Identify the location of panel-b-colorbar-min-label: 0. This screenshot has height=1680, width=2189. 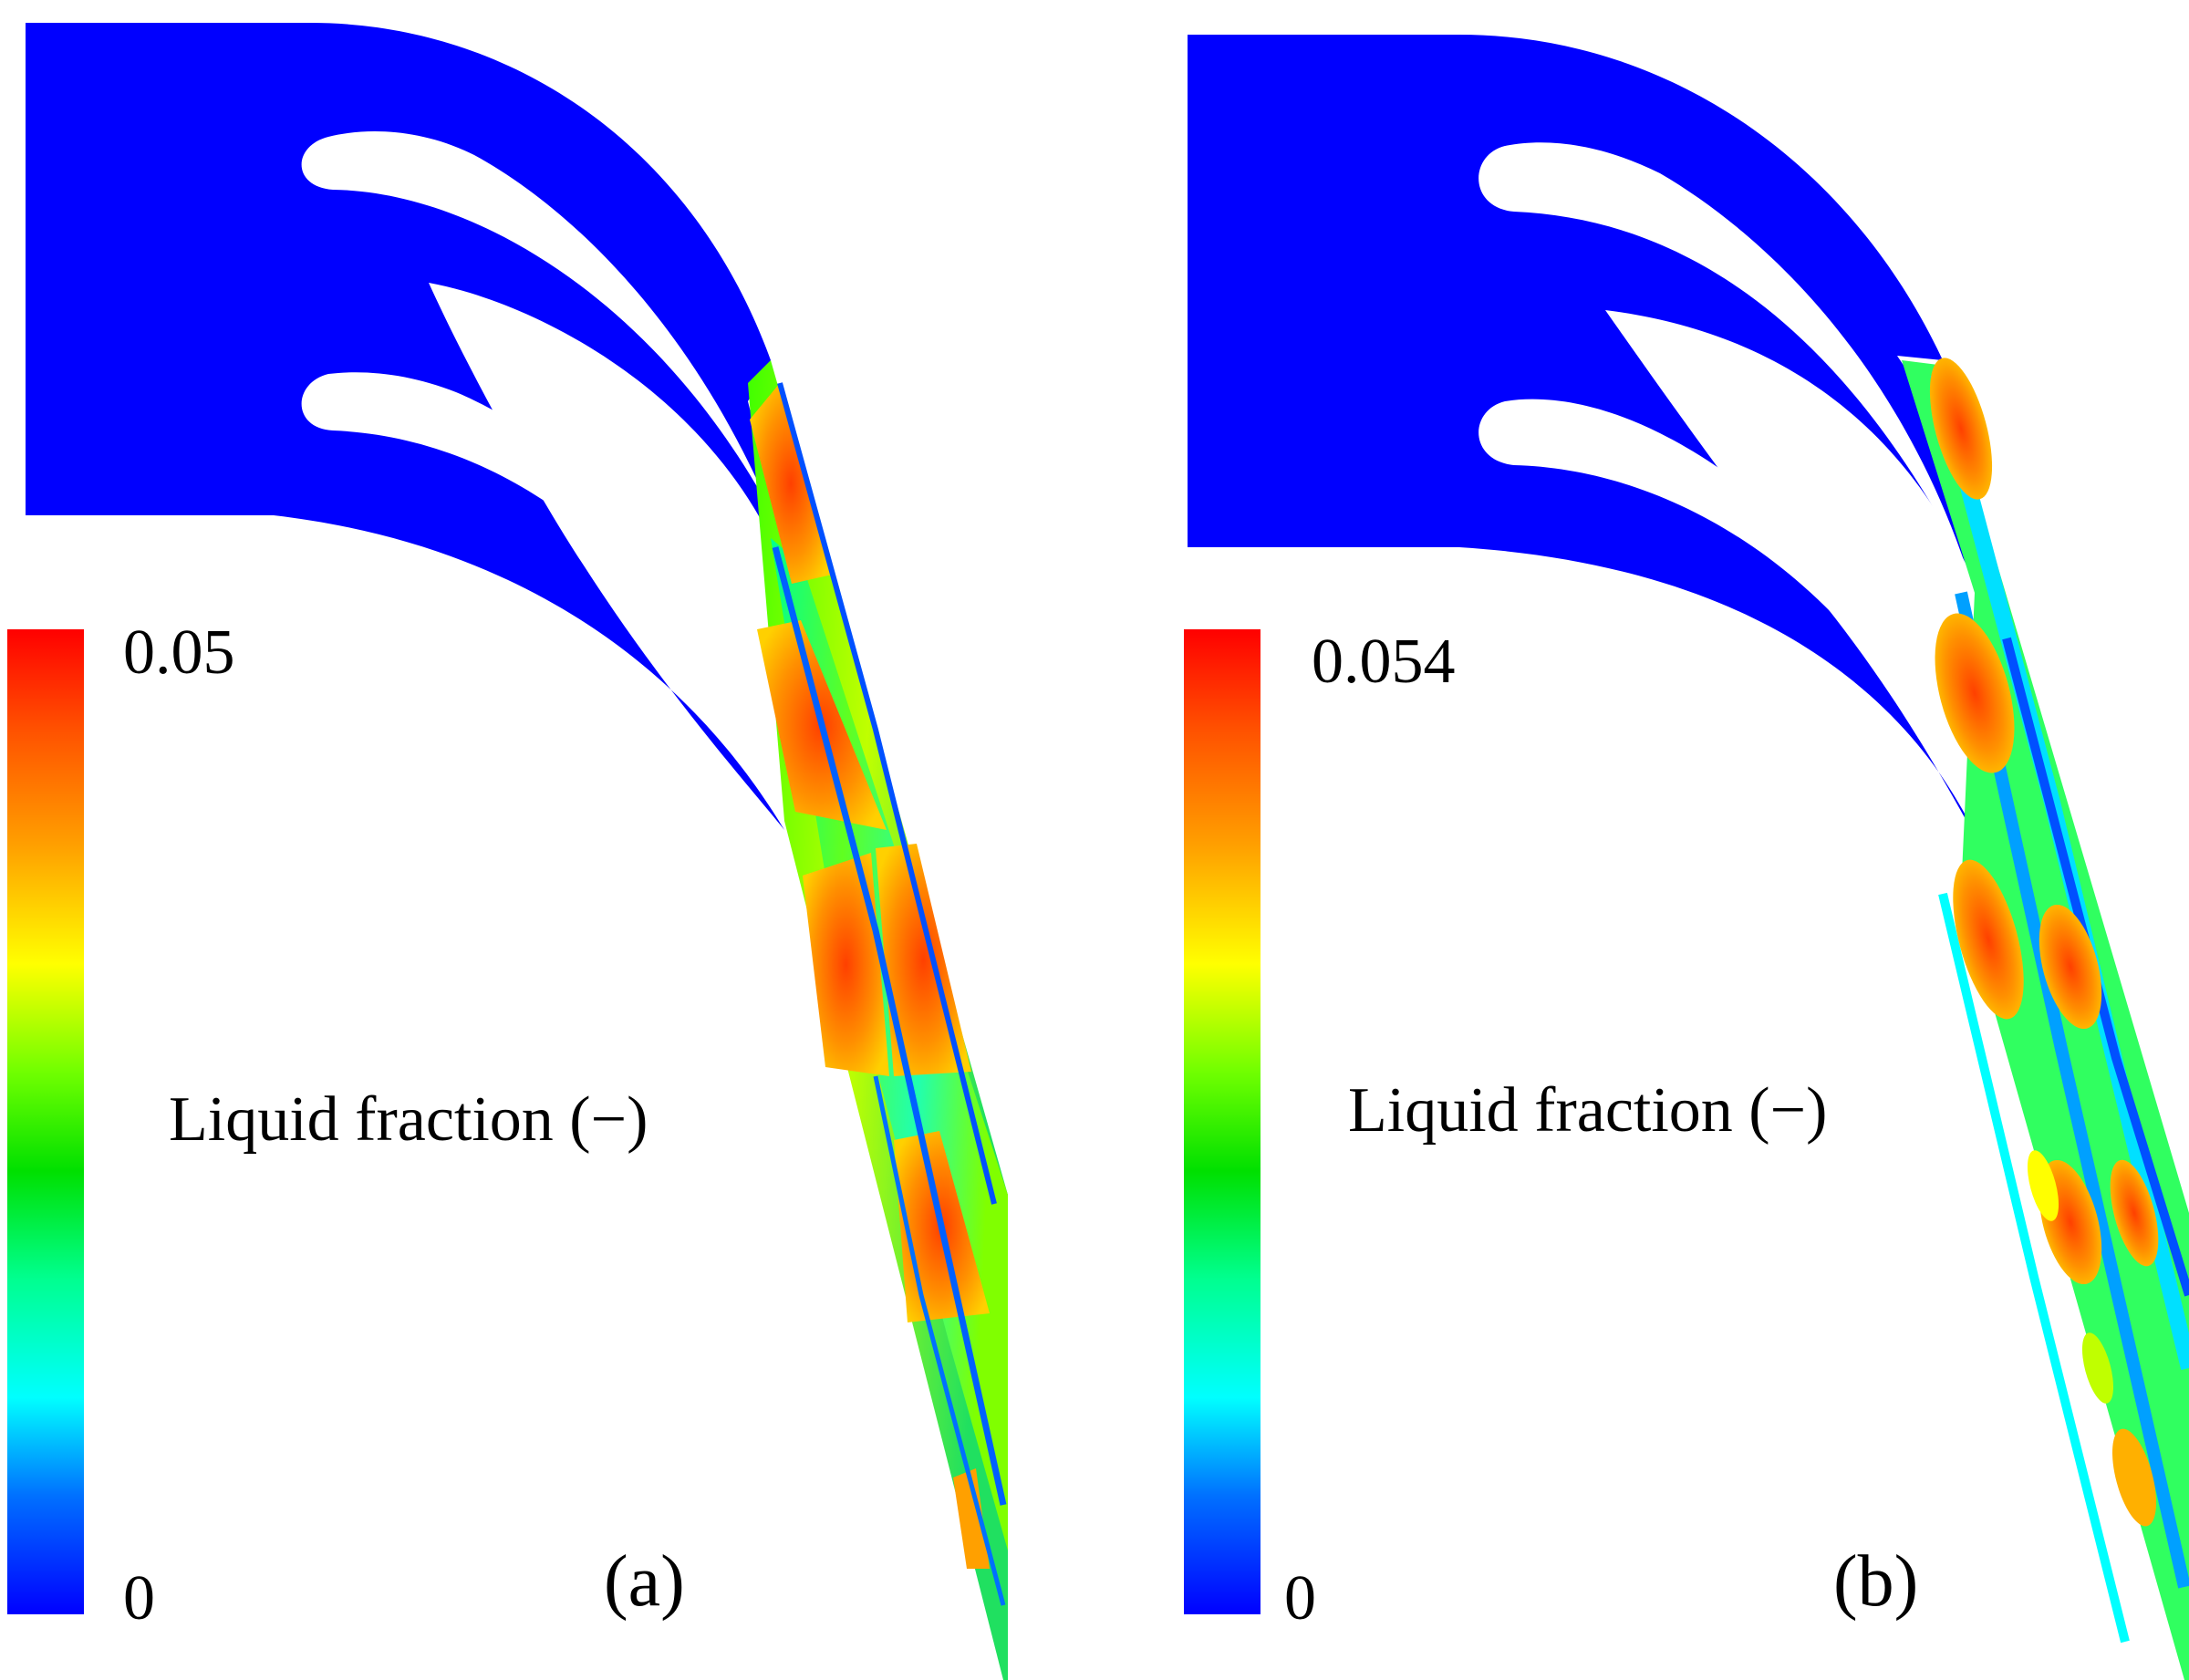
(1300, 1598).